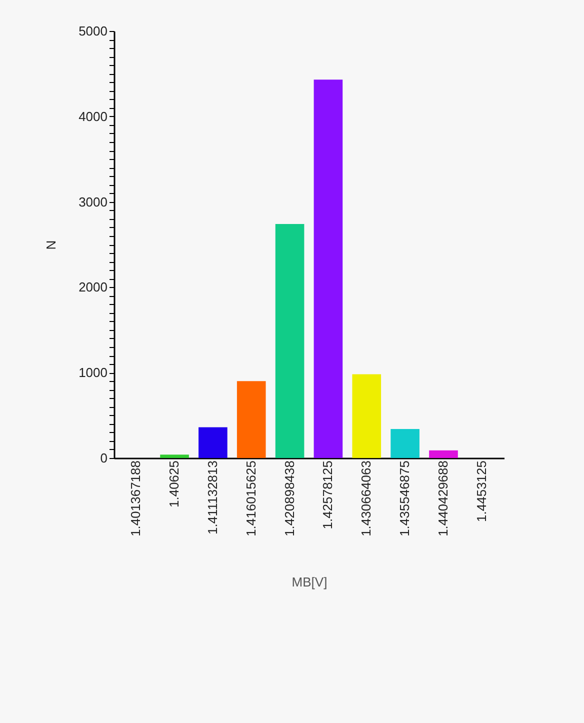 The image size is (584, 723). Describe the element at coordinates (104, 458) in the screenshot. I see `y-tick-label: 0` at that location.